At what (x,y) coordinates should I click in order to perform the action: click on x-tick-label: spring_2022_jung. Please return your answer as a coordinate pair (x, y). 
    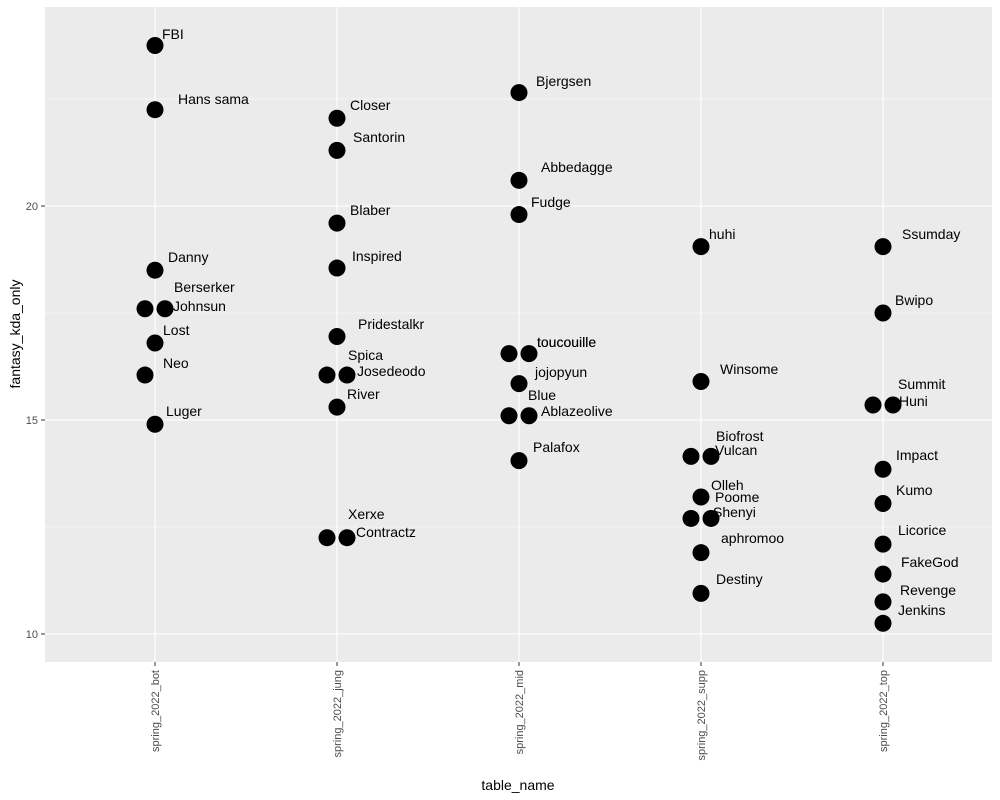
    Looking at the image, I should click on (338, 713).